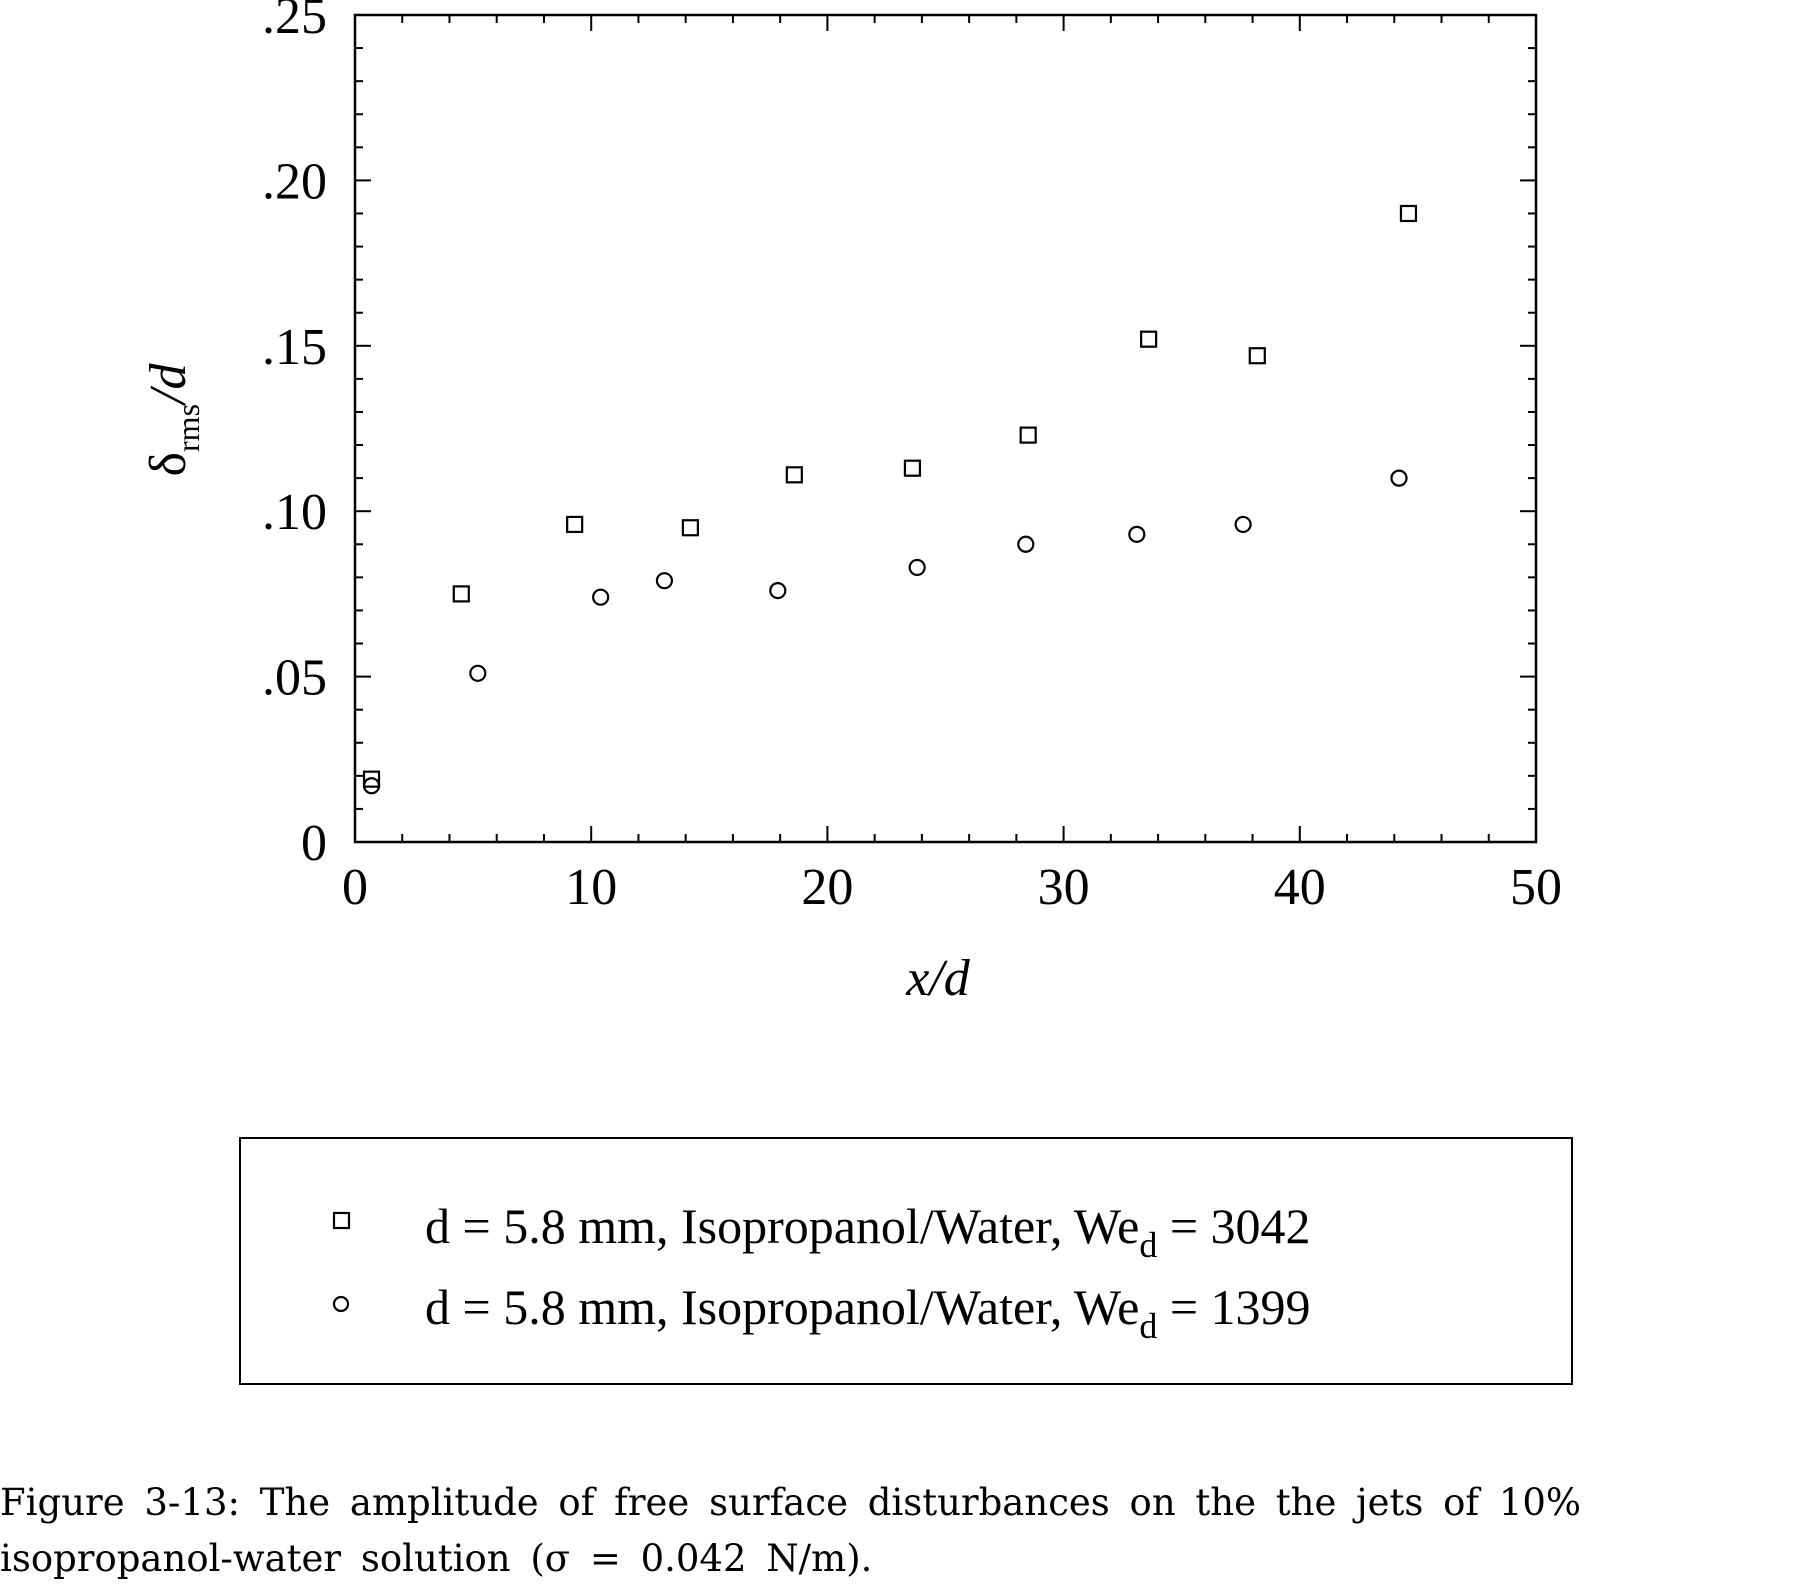 The height and width of the screenshot is (1595, 1806). What do you see at coordinates (294, 22) in the screenshot?
I see `y-tick-label: .25` at bounding box center [294, 22].